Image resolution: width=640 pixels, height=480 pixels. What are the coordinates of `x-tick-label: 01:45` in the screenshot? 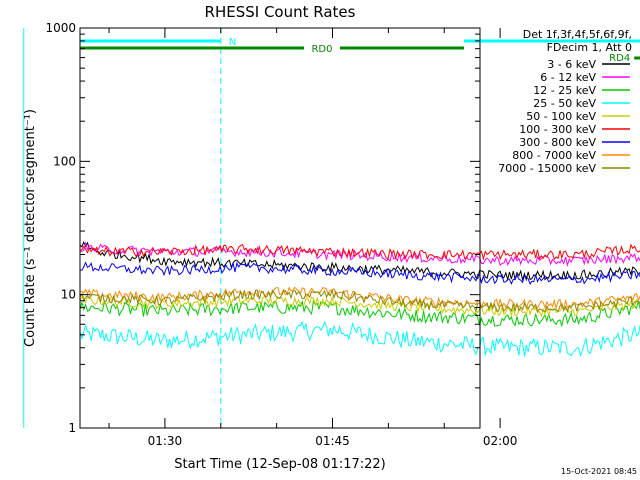 It's located at (332, 441).